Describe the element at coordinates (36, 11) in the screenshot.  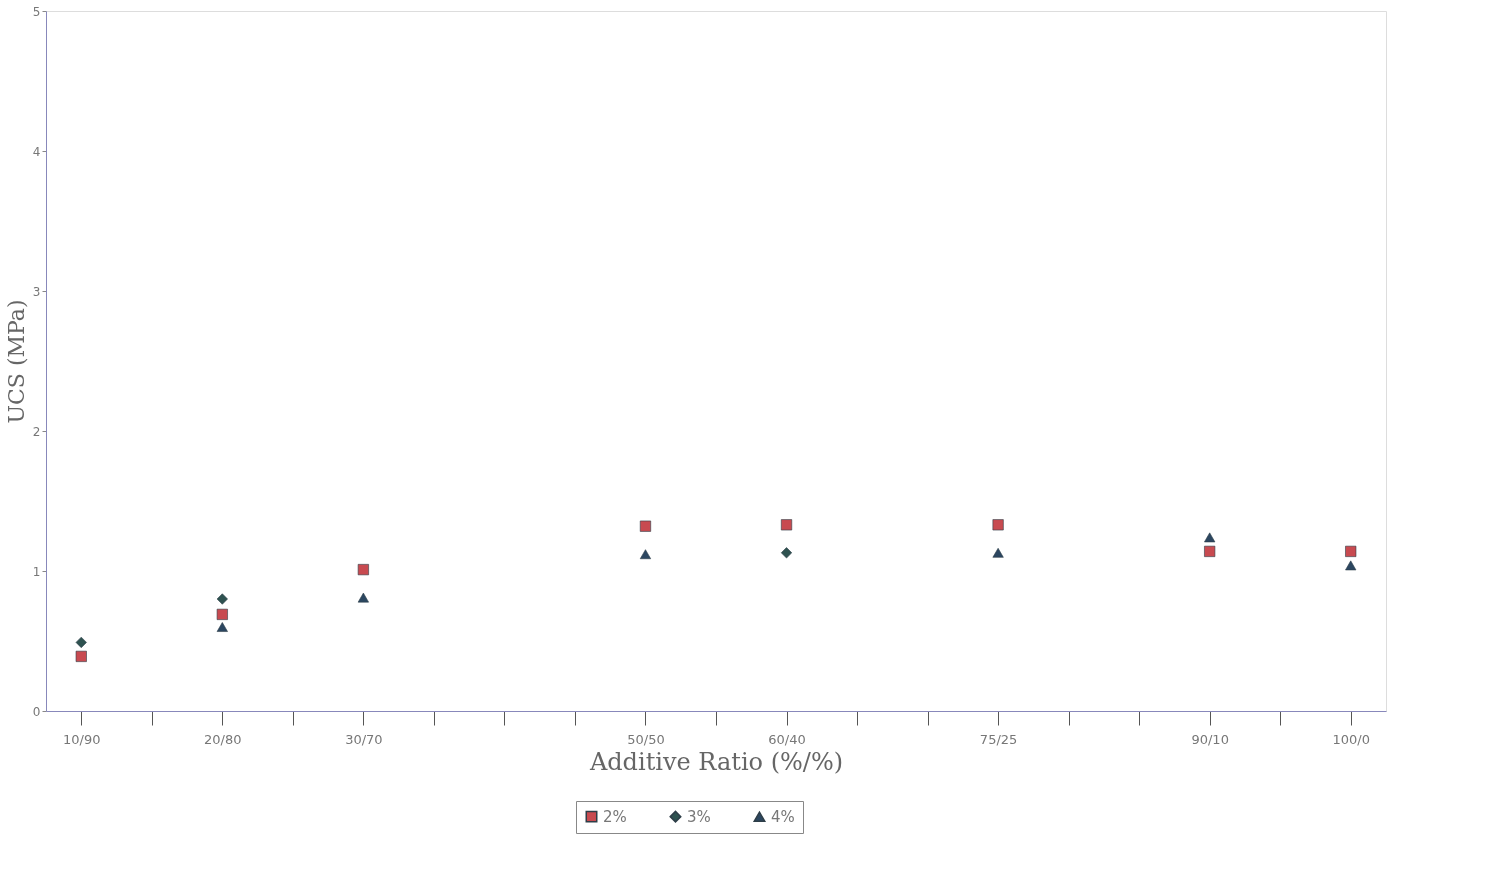
I see `y-tick-label: 5` at that location.